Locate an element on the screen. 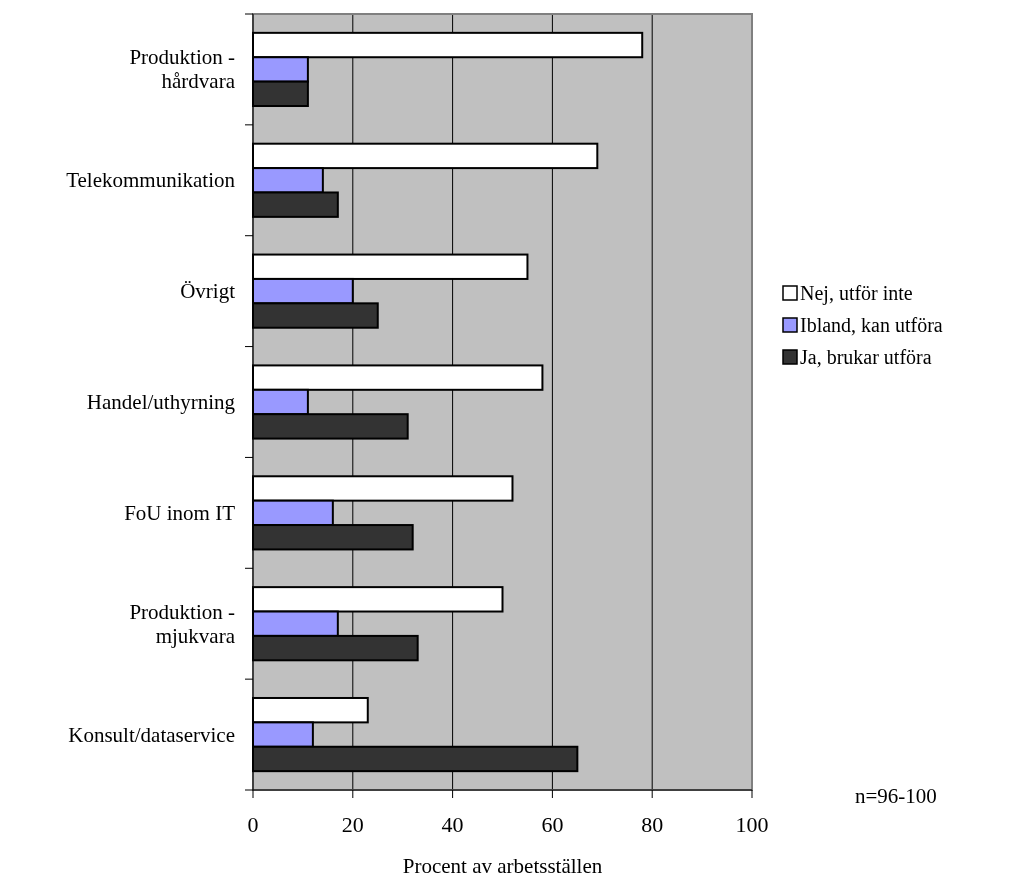  x-tick-label: 60 is located at coordinates (552, 824).